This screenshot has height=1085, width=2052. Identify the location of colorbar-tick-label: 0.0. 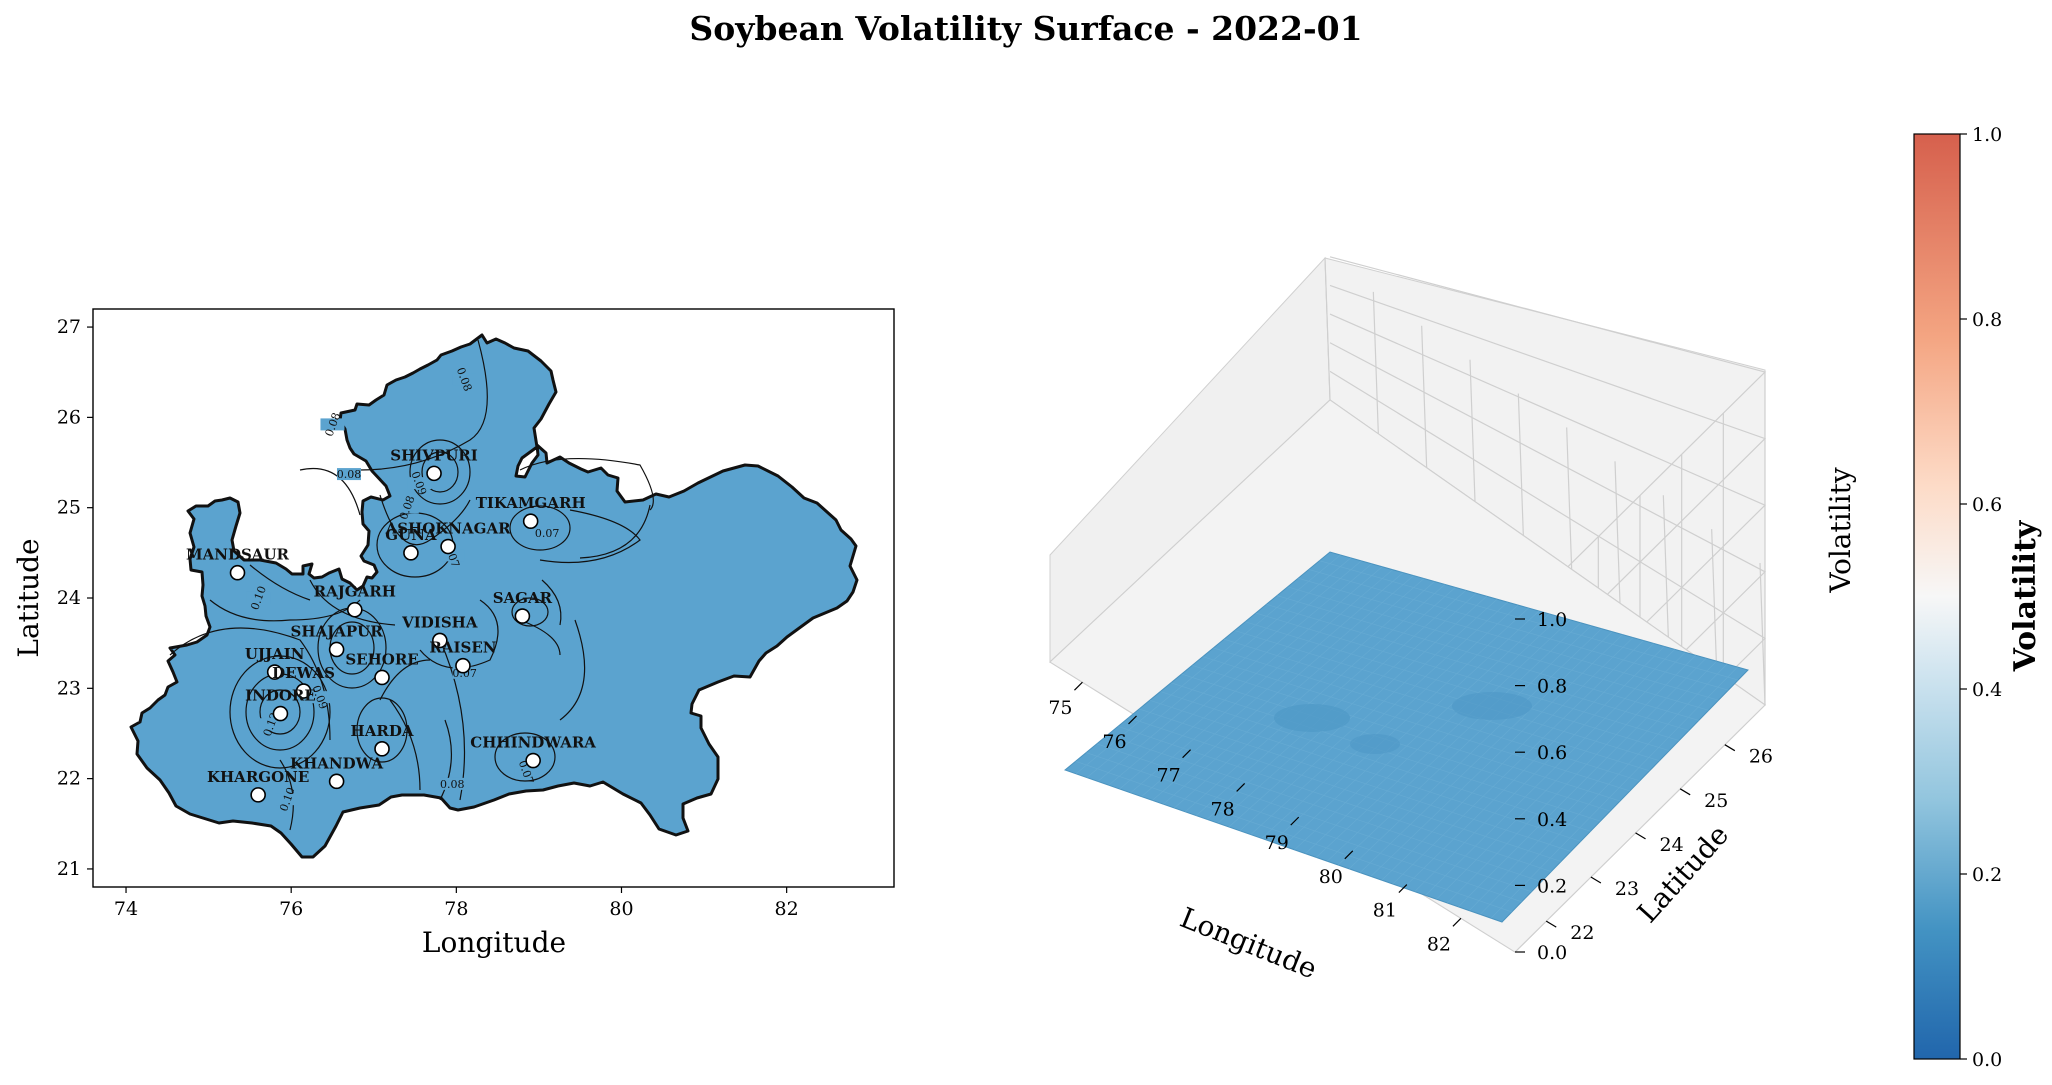
(1987, 1060).